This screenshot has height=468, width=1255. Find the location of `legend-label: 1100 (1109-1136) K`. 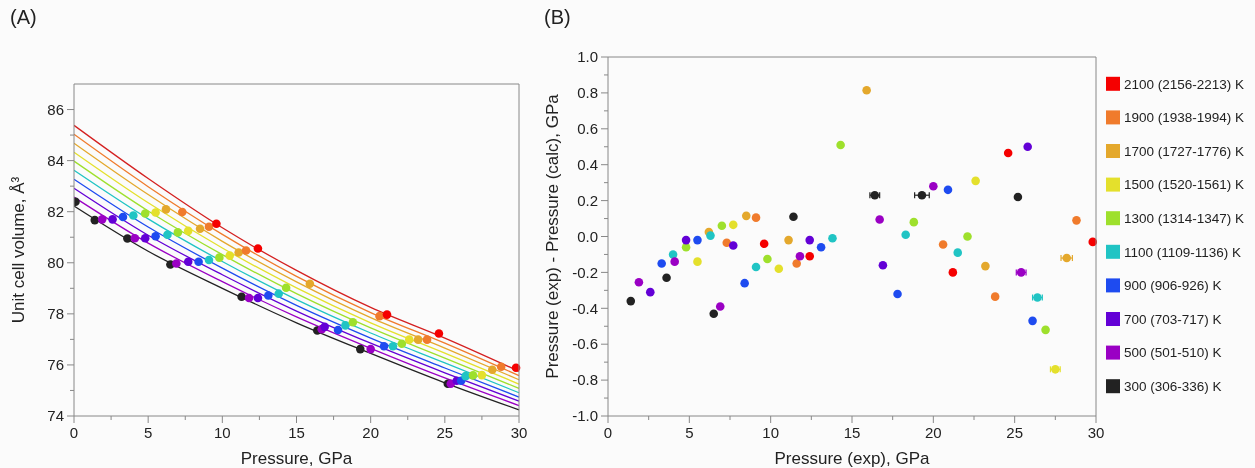

legend-label: 1100 (1109-1136) K is located at coordinates (1183, 252).